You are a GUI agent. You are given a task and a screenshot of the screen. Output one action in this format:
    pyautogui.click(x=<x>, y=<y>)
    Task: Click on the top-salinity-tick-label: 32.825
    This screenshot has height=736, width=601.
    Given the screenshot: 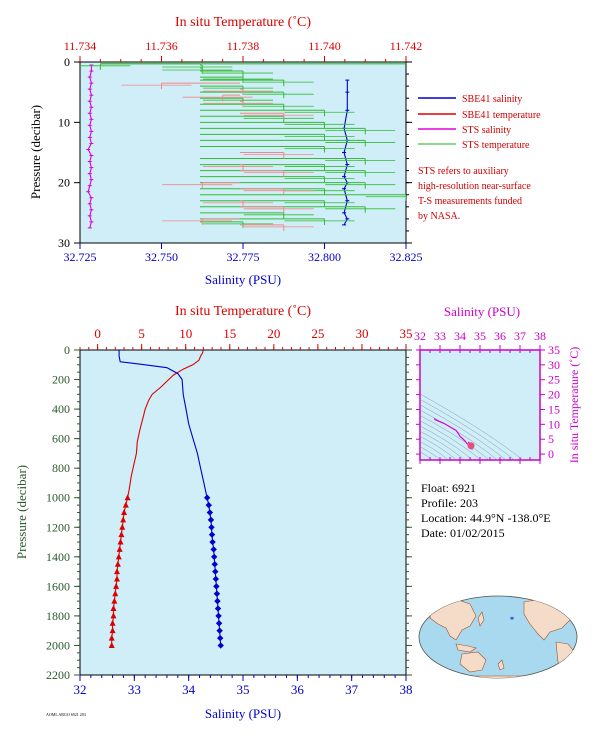 What is the action you would take?
    pyautogui.click(x=406, y=257)
    